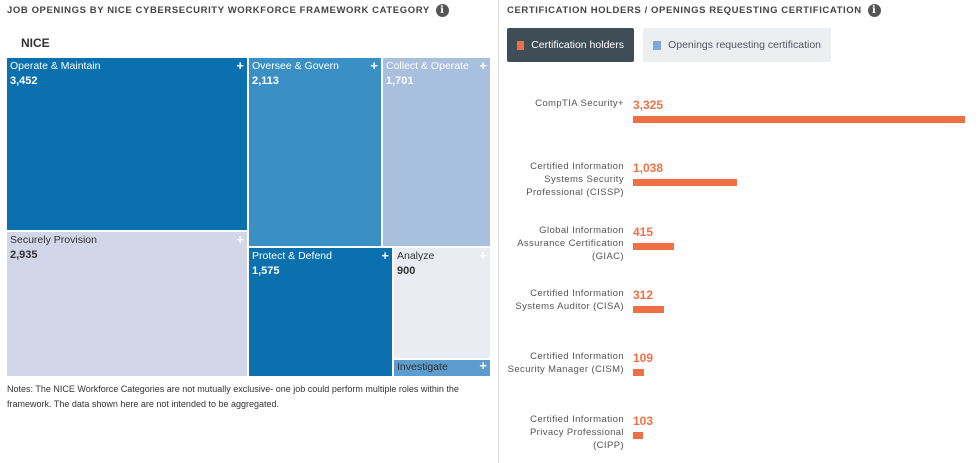  I want to click on treemap-tile-label: Investigate, so click(422, 367).